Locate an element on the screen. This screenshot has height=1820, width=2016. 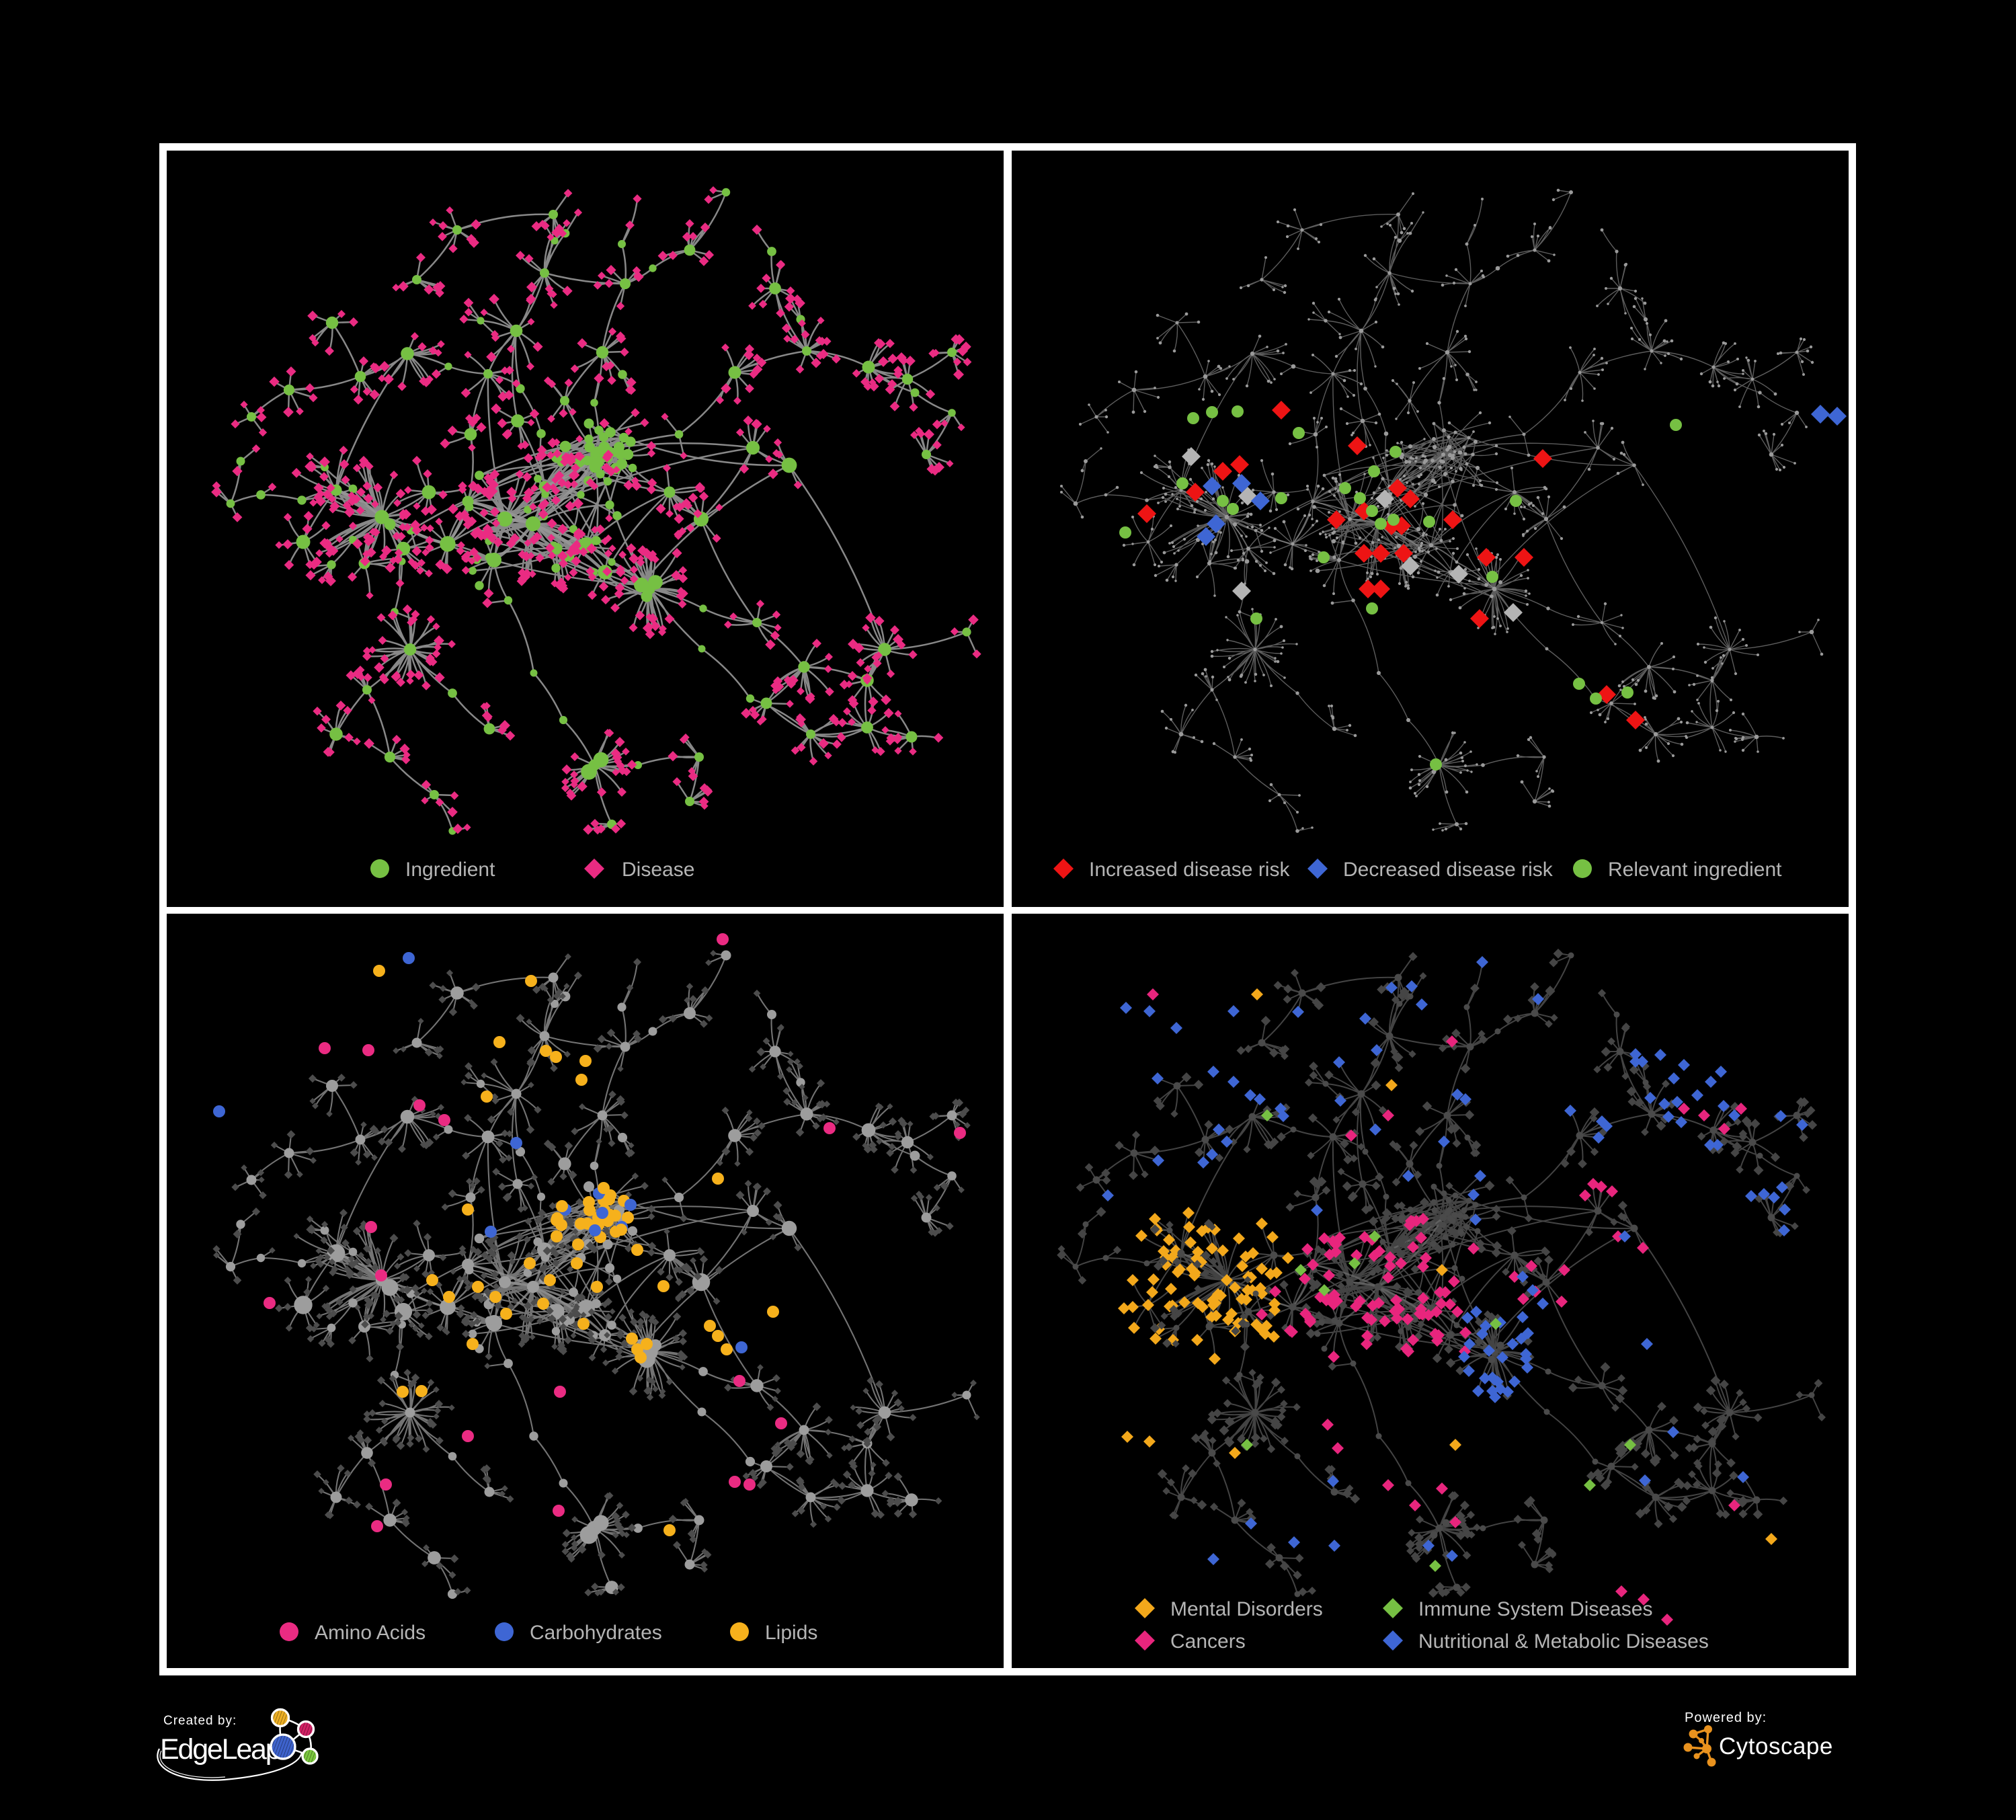
svg-text: Decreased disease risk is located at coordinates (1448, 870).